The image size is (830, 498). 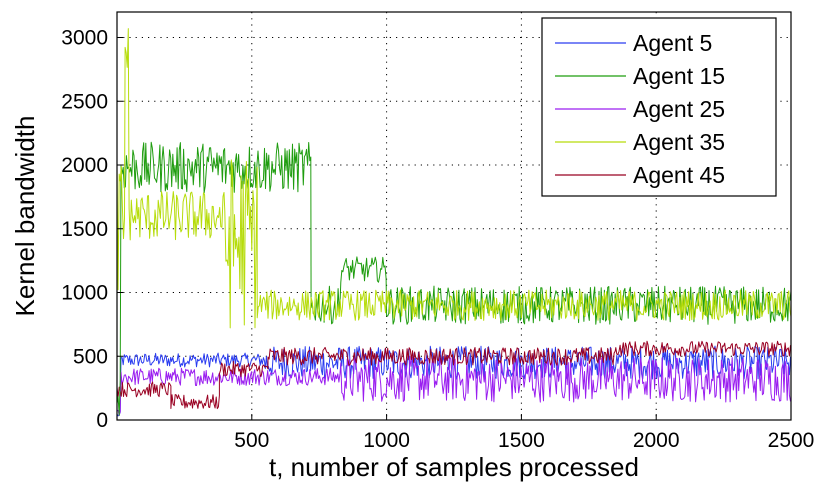 I want to click on x-tick-label: 500, so click(x=251, y=440).